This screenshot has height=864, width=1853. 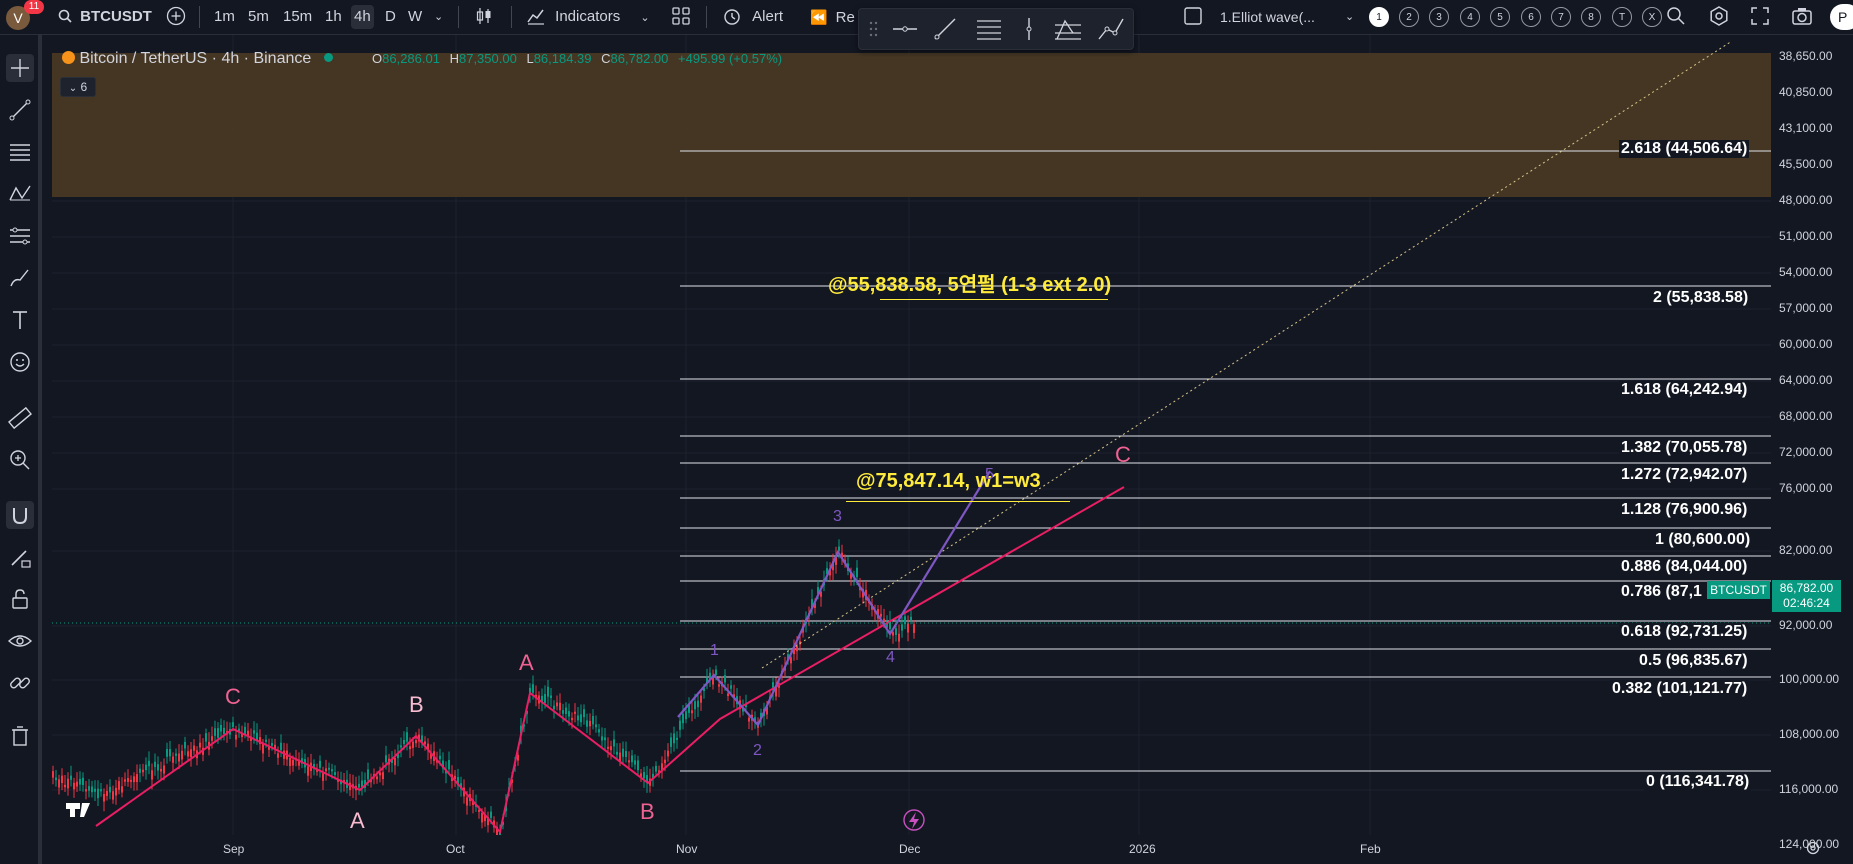 I want to click on interval-1h: 1h, so click(x=333, y=16).